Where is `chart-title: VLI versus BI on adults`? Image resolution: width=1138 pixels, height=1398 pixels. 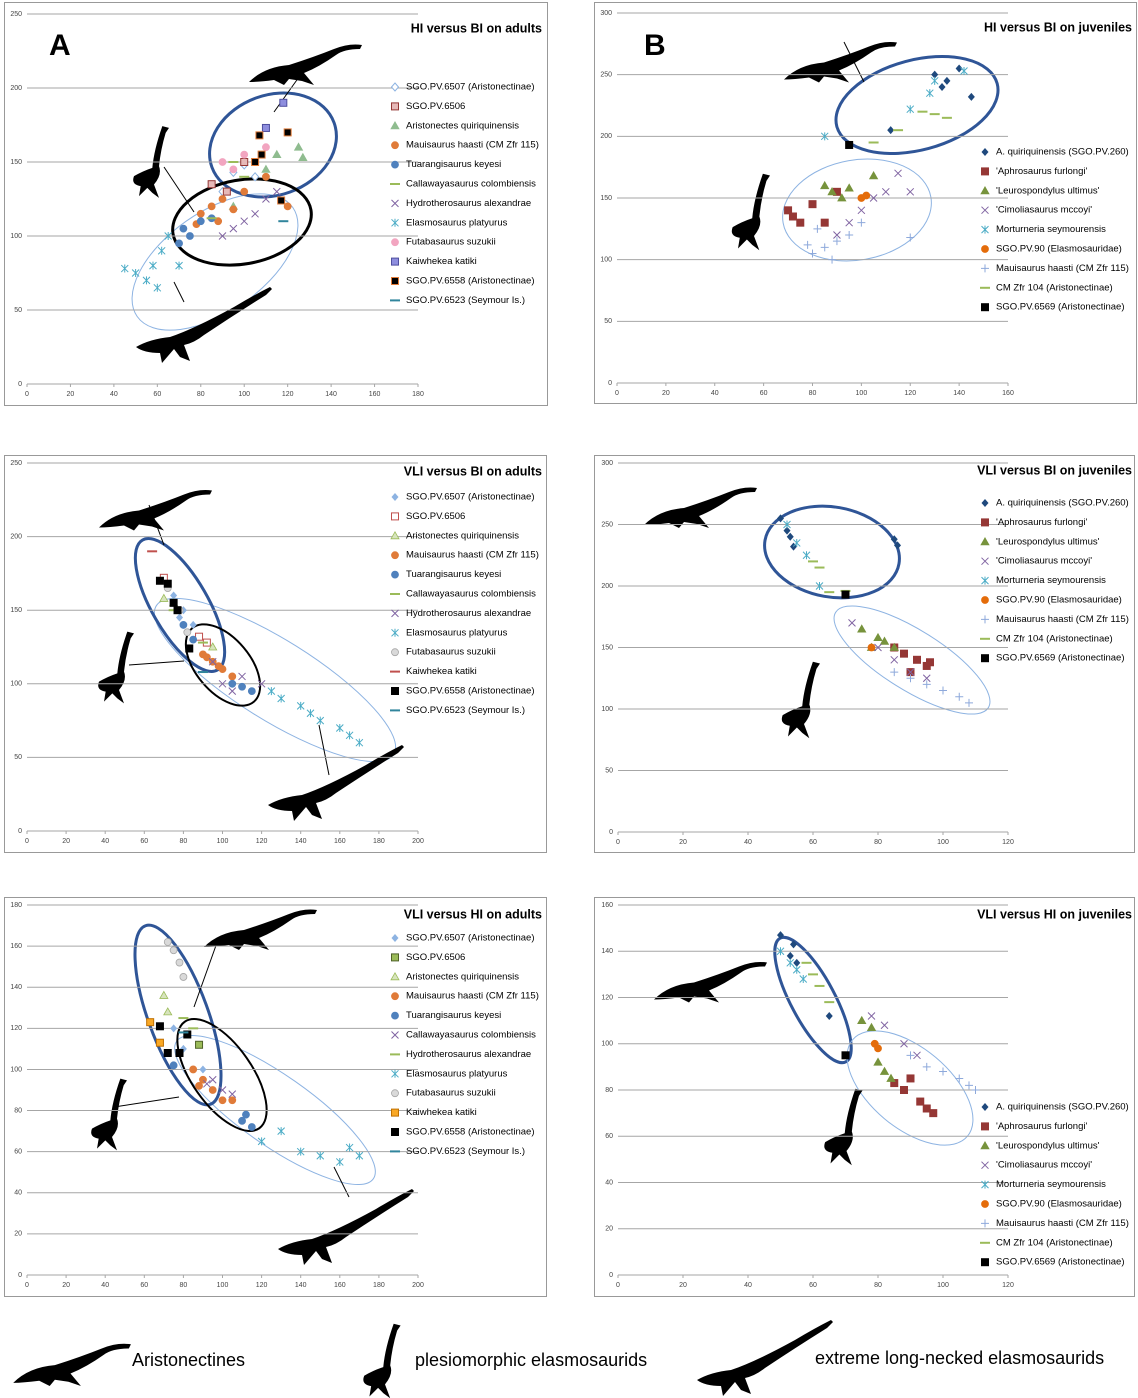 chart-title: VLI versus BI on adults is located at coordinates (473, 471).